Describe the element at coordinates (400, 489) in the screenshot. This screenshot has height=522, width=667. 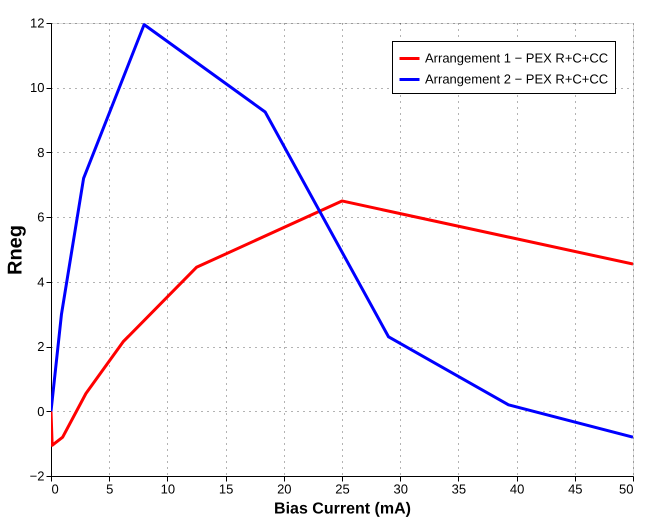
I see `x-tick-label: 30` at that location.